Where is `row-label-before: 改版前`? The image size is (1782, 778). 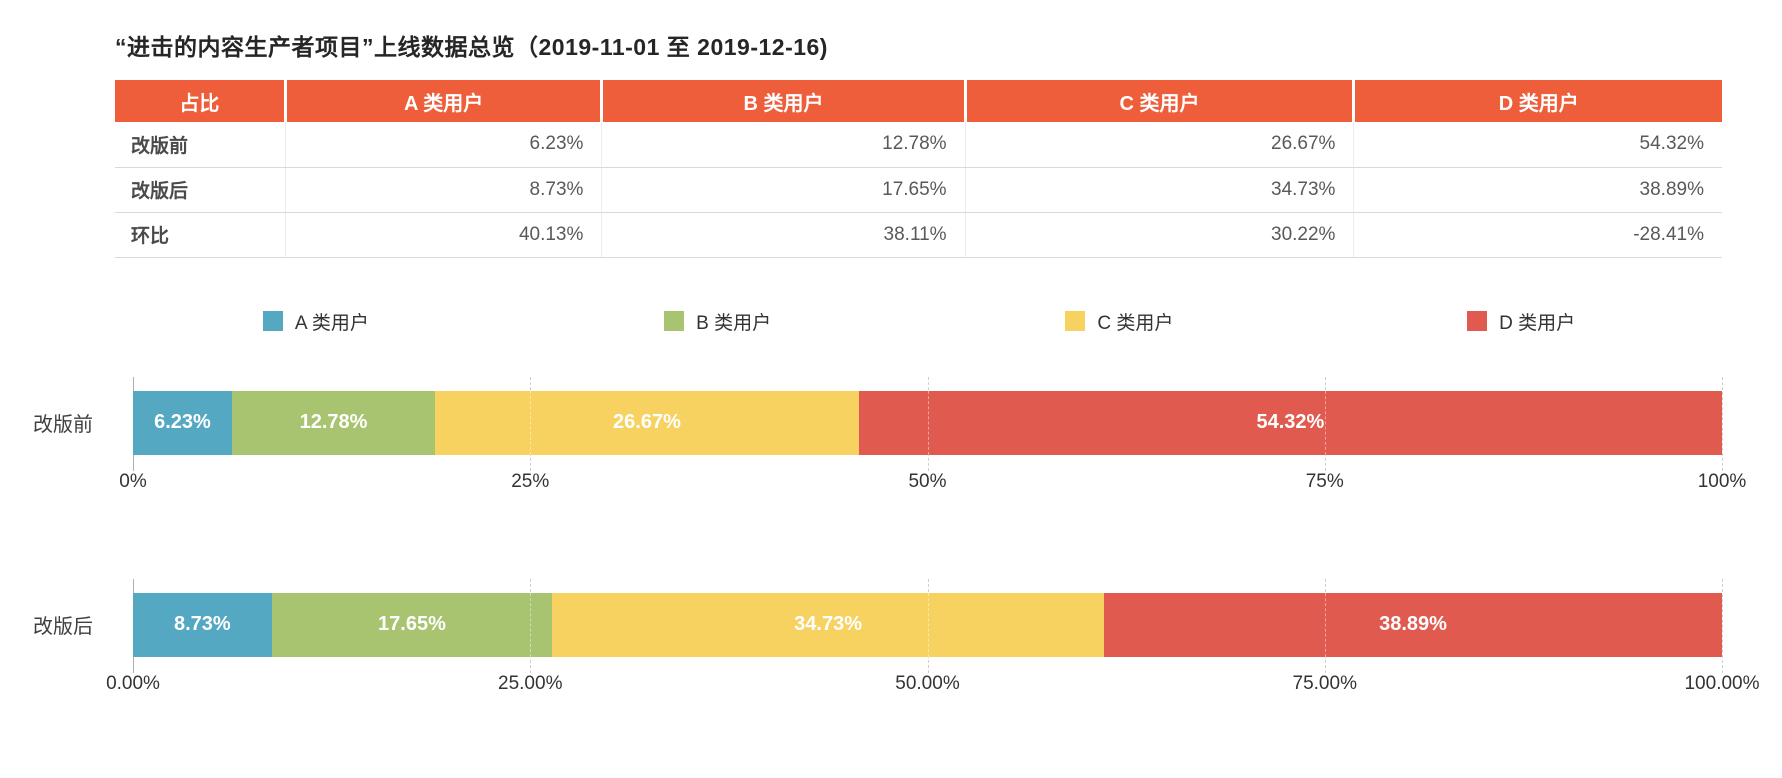 row-label-before: 改版前 is located at coordinates (200, 145).